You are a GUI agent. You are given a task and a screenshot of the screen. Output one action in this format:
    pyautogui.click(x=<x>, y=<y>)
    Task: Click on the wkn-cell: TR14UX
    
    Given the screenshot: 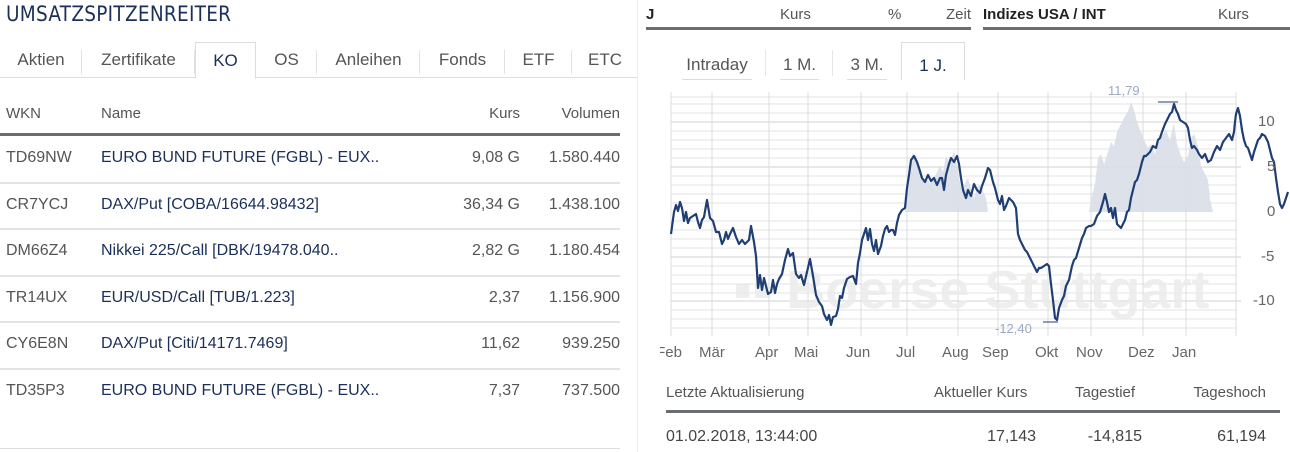 What is the action you would take?
    pyautogui.click(x=37, y=297)
    